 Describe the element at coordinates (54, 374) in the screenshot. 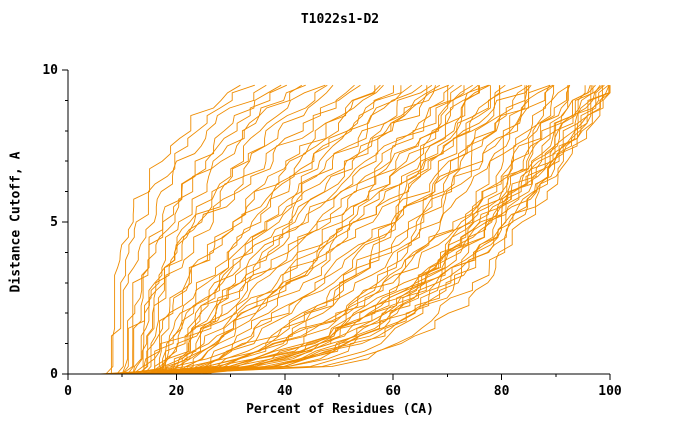

I see `y-tick-label: 0` at that location.